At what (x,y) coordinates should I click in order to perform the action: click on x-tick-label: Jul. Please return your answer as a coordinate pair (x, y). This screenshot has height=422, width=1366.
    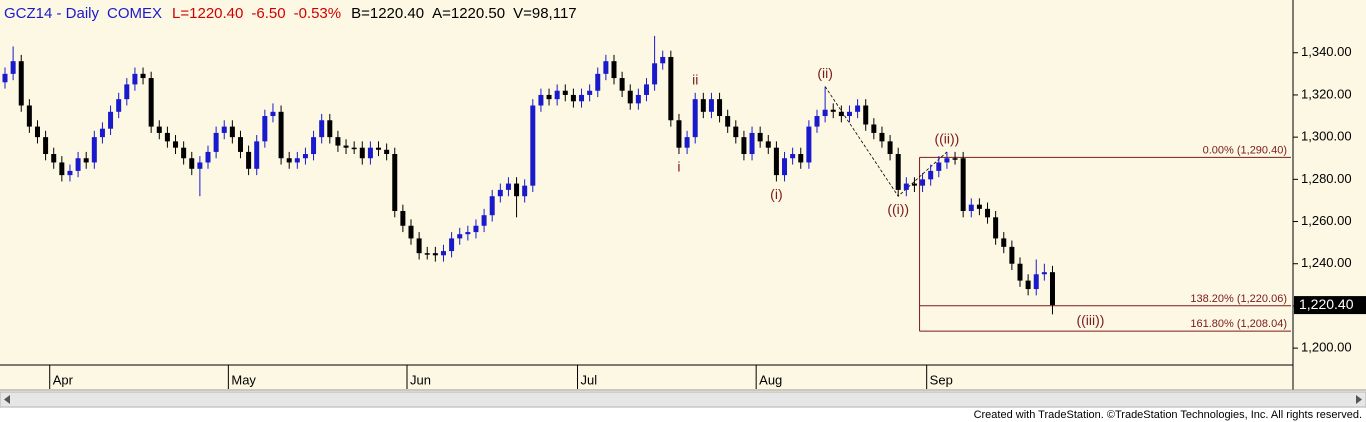
    Looking at the image, I should click on (589, 379).